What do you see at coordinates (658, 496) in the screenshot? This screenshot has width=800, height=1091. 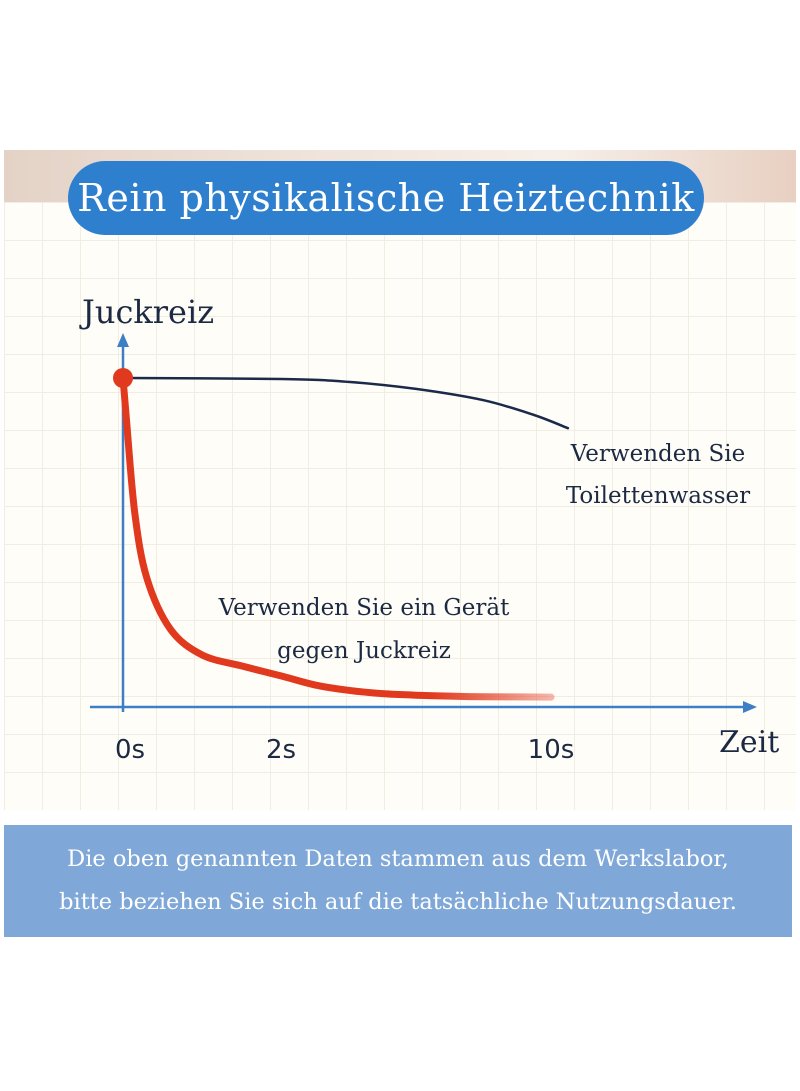 I see `series-label-toilettenwasser-line2: Toilettenwasser` at bounding box center [658, 496].